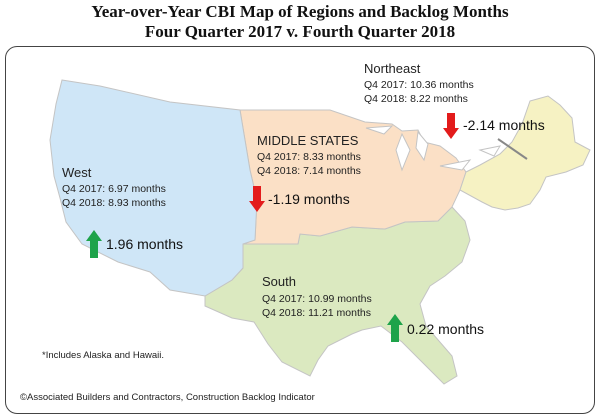  Describe the element at coordinates (309, 171) in the screenshot. I see `middle-states-q4-2018: Q4 2018: 7.14 months` at that location.